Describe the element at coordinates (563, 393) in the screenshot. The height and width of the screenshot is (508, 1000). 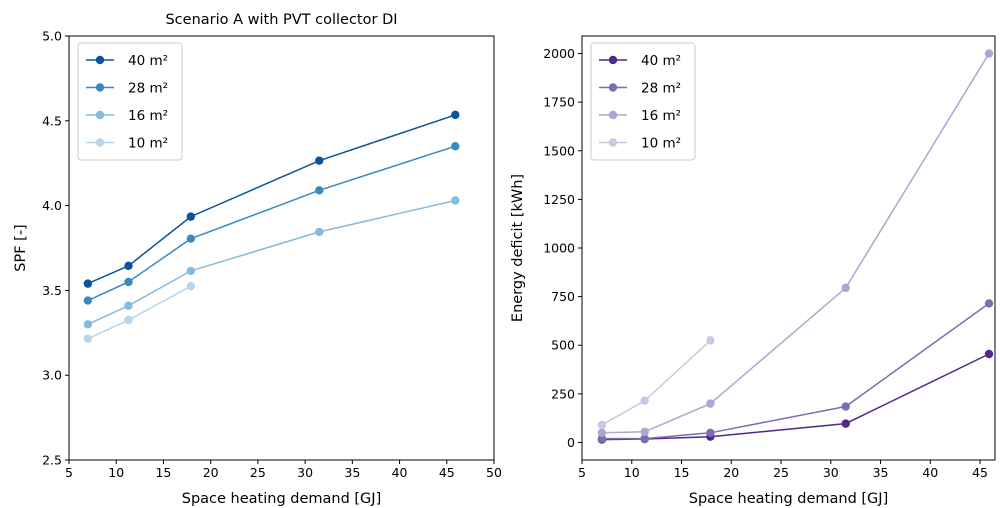
I see `y-tick-label: 250` at that location.